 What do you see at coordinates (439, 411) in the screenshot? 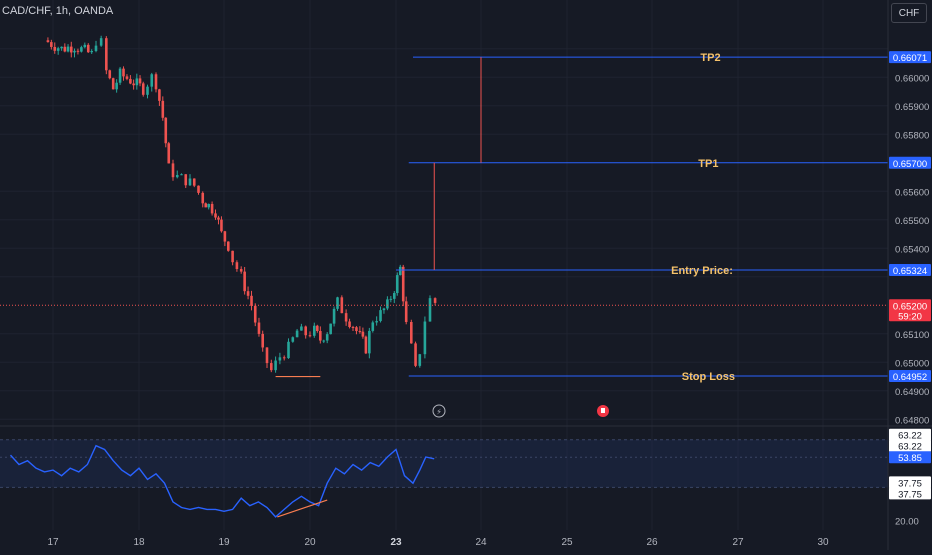
I see `lightning-icon` at bounding box center [439, 411].